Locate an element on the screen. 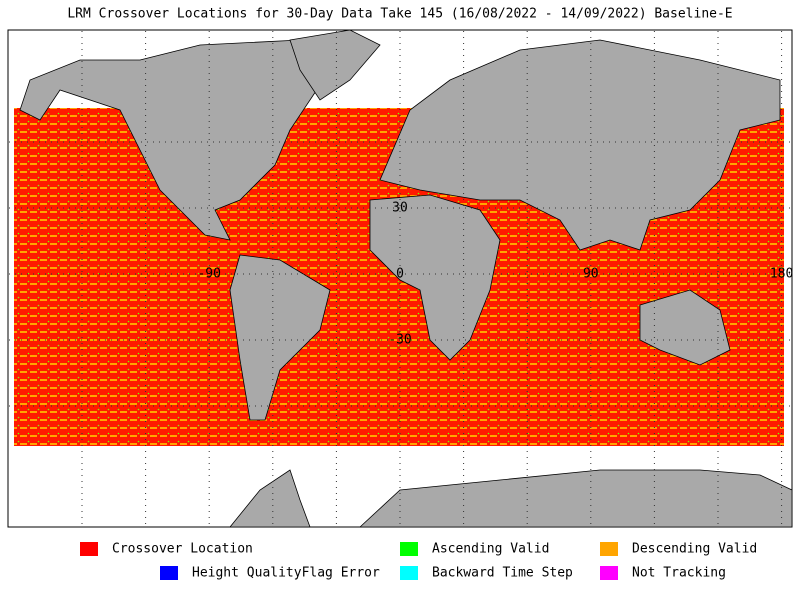 The width and height of the screenshot is (800, 600). greenland is located at coordinates (335, 65).